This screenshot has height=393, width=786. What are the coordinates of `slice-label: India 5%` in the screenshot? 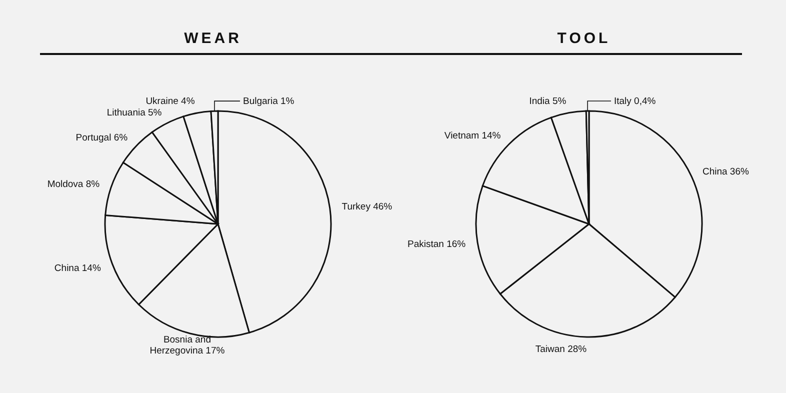 It's located at (548, 101).